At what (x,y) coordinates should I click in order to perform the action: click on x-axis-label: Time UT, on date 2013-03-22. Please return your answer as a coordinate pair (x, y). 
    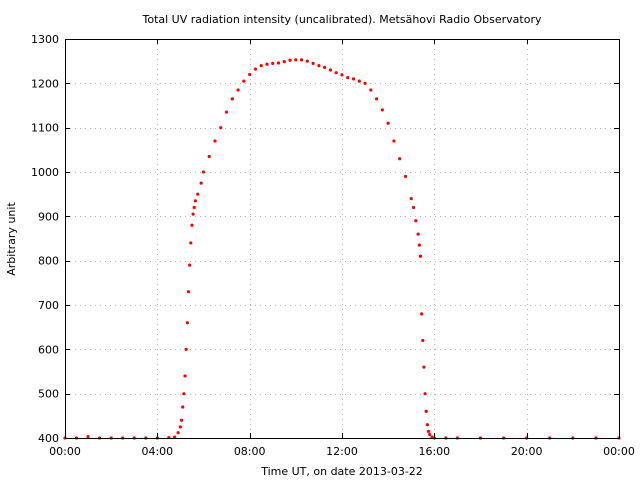
    Looking at the image, I should click on (341, 471).